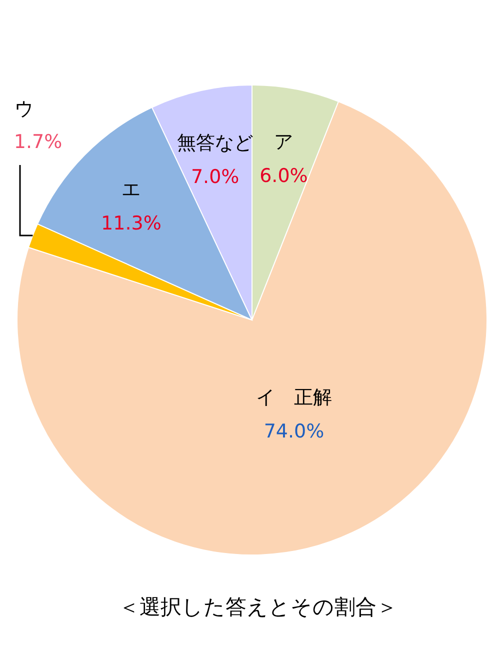  What do you see at coordinates (294, 397) in the screenshot?
I see `slice-label: イ 正解` at bounding box center [294, 397].